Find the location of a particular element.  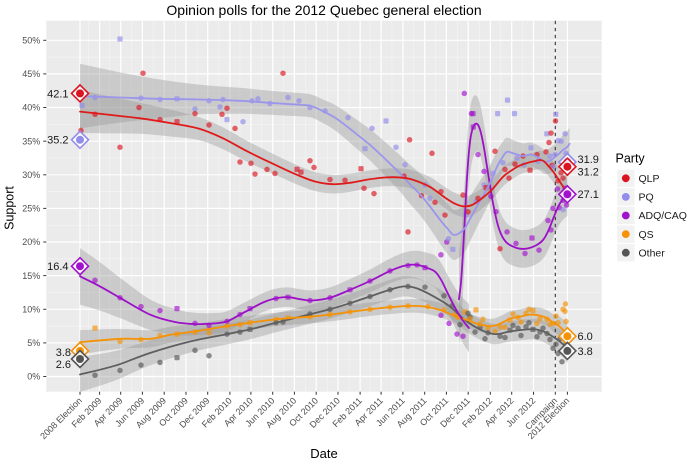

svg-text: 2.6 is located at coordinates (63, 365).